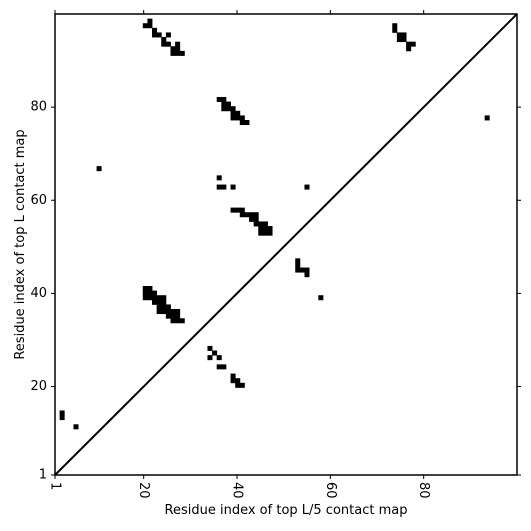 This screenshot has width=531, height=531. Describe the element at coordinates (38, 200) in the screenshot. I see `y-tick-label: 60` at that location.